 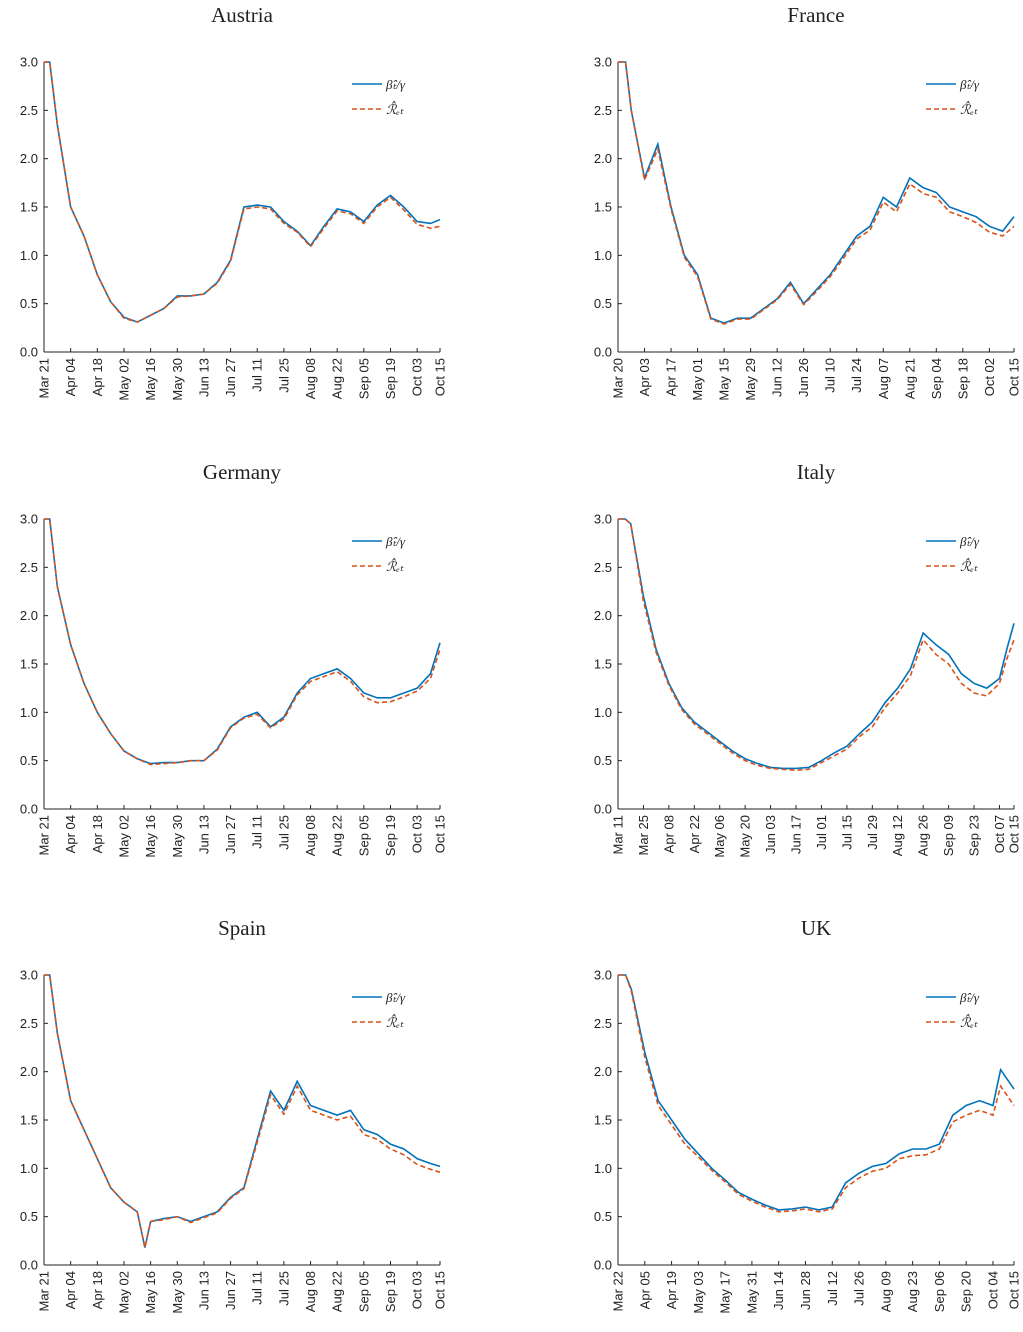 I want to click on chart-title: Austria, so click(x=242, y=15).